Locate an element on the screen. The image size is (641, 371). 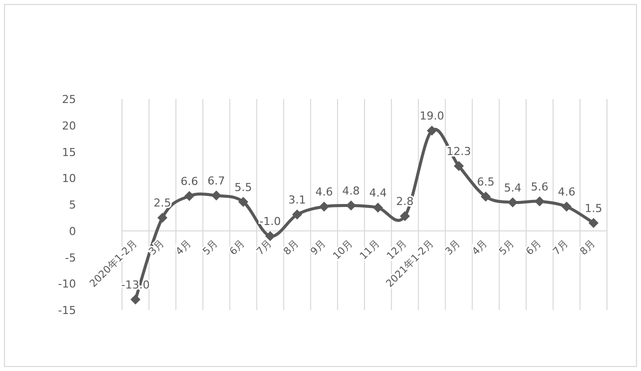
text: 2.5 is located at coordinates (163, 203).